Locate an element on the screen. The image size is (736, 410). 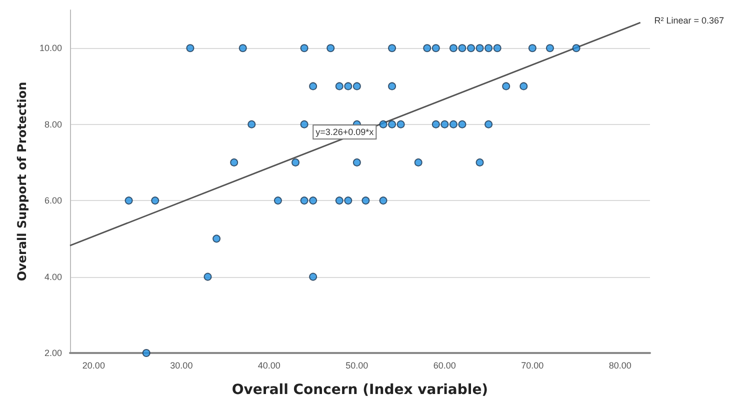
y-tick-label: 8.00 is located at coordinates (53, 124).